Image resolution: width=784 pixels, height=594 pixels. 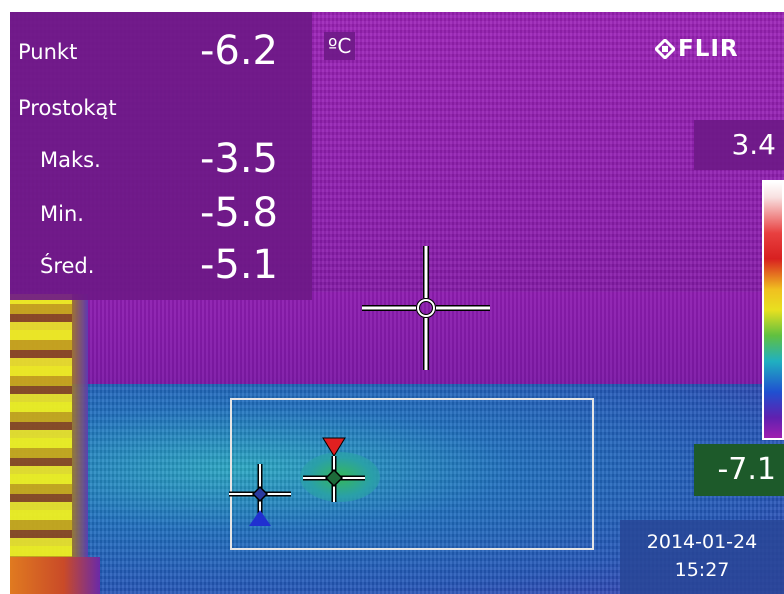 I want to click on brand-logo: FLIR, so click(x=697, y=49).